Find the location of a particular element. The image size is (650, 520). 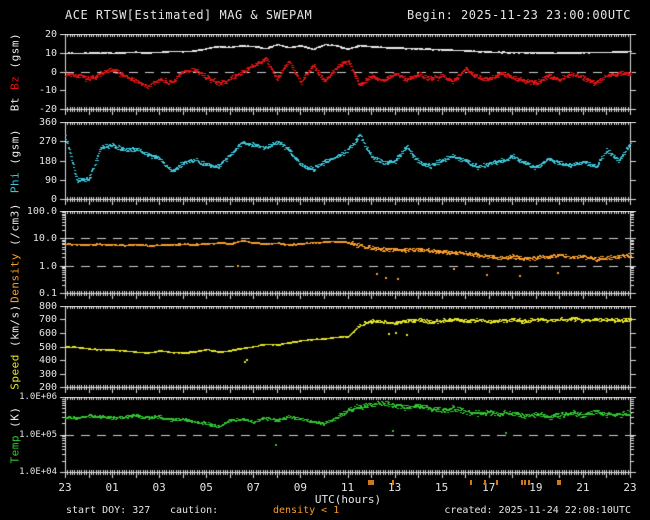

created-timestamp: created: 2025-11-24 22:08:10UTC is located at coordinates (537, 510).